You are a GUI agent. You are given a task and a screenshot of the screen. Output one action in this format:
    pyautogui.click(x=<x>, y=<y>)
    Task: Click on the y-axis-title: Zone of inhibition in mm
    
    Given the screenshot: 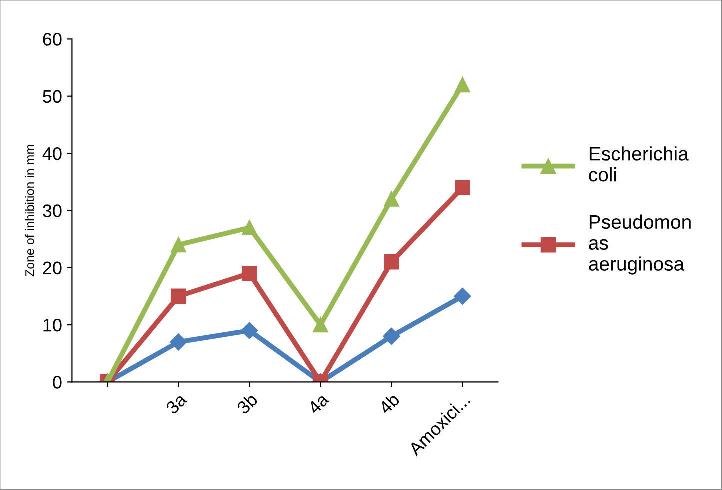 What is the action you would take?
    pyautogui.click(x=29, y=211)
    